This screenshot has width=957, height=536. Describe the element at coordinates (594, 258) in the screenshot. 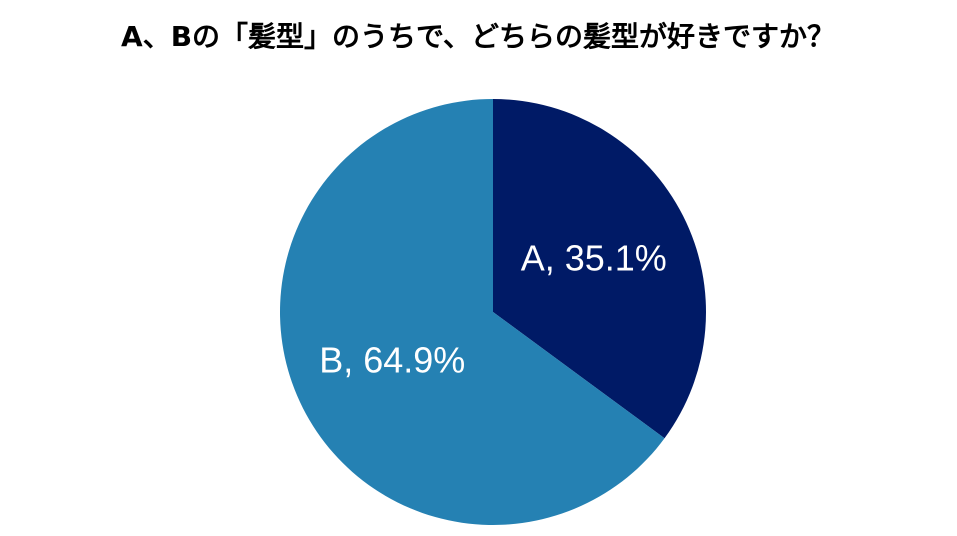

I see `data-label: A, 35.1%` at that location.